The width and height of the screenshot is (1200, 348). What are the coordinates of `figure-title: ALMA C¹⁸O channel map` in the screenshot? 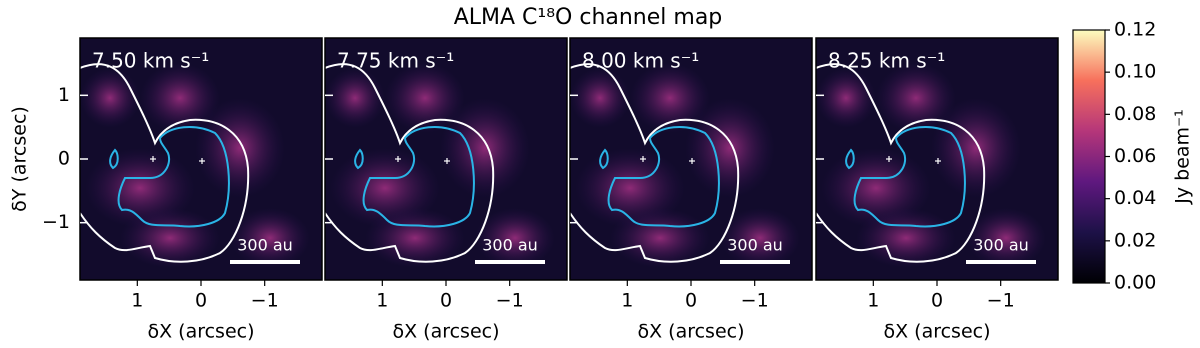 It's located at (588, 17).